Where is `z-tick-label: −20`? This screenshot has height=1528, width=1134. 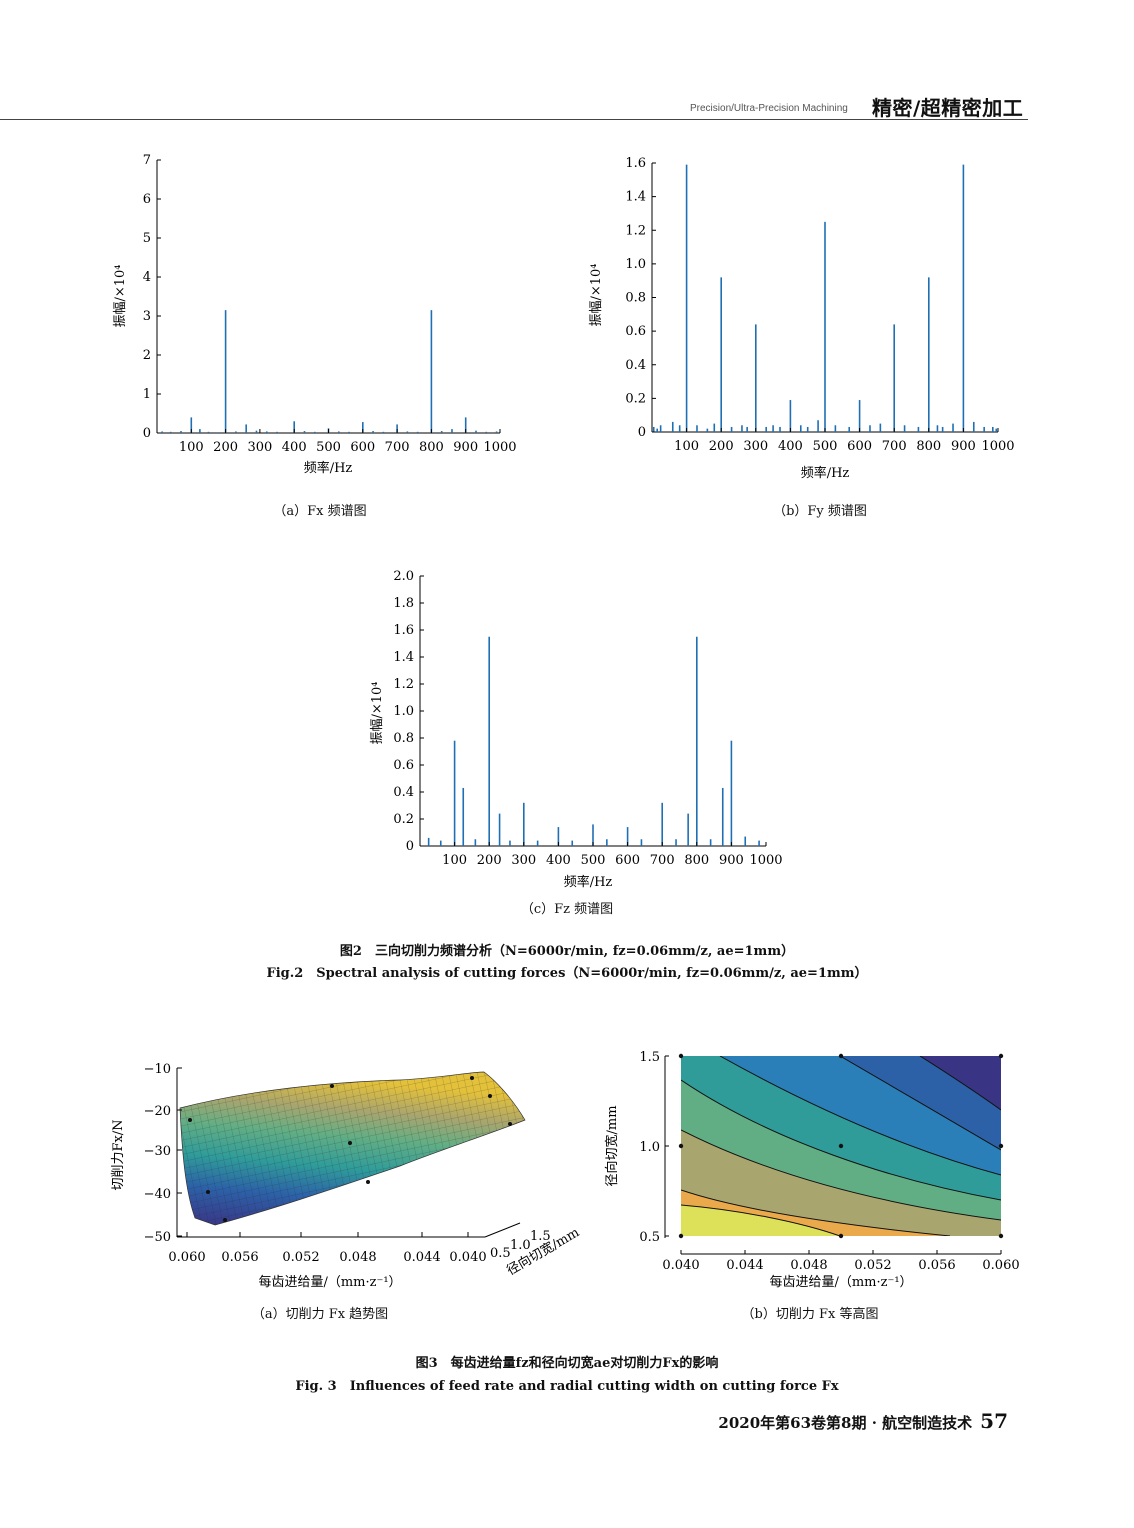
z-tick-label: −20 is located at coordinates (157, 1111).